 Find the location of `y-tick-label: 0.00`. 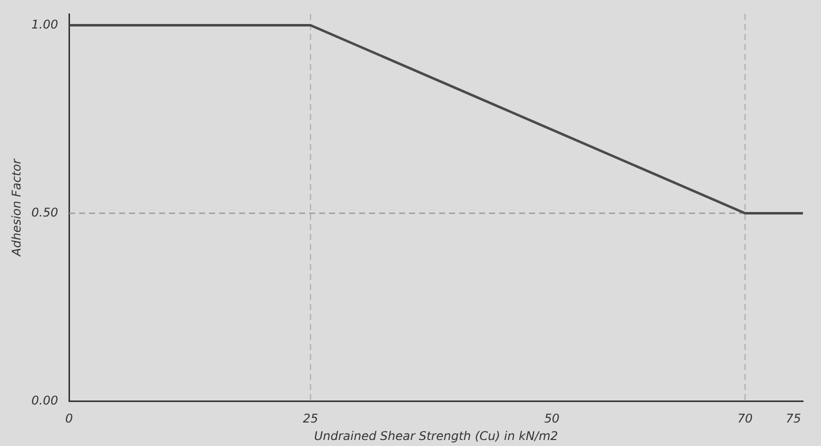

y-tick-label: 0.00 is located at coordinates (44, 400).